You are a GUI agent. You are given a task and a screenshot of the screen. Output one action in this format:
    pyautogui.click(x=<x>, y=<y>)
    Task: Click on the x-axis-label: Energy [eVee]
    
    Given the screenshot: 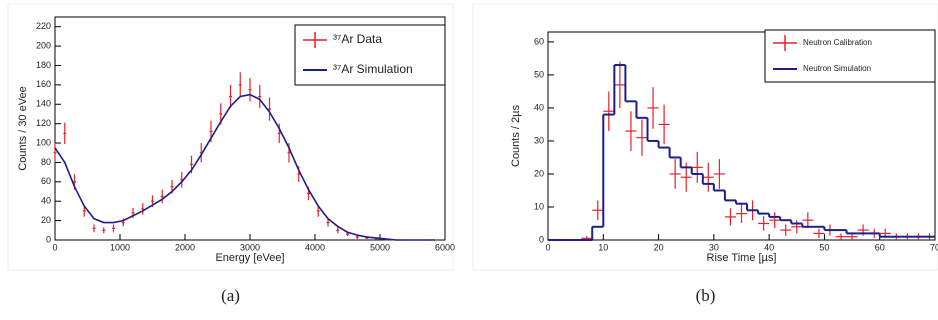 What is the action you would take?
    pyautogui.click(x=249, y=258)
    